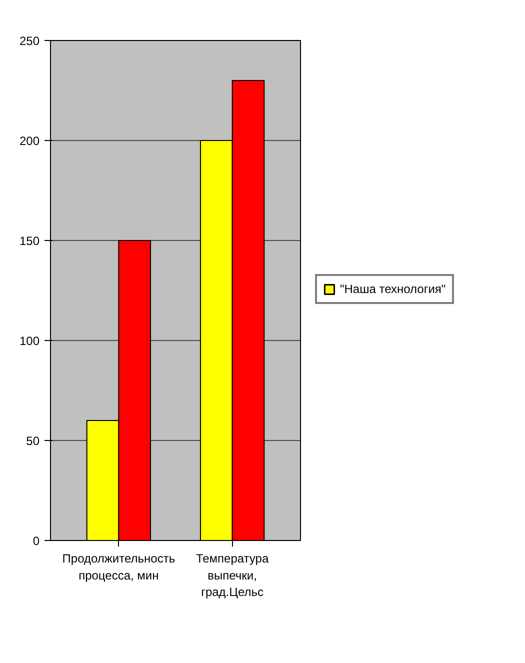 The width and height of the screenshot is (525, 663). Describe the element at coordinates (29, 341) in the screenshot. I see `y-tick-label: 100` at that location.